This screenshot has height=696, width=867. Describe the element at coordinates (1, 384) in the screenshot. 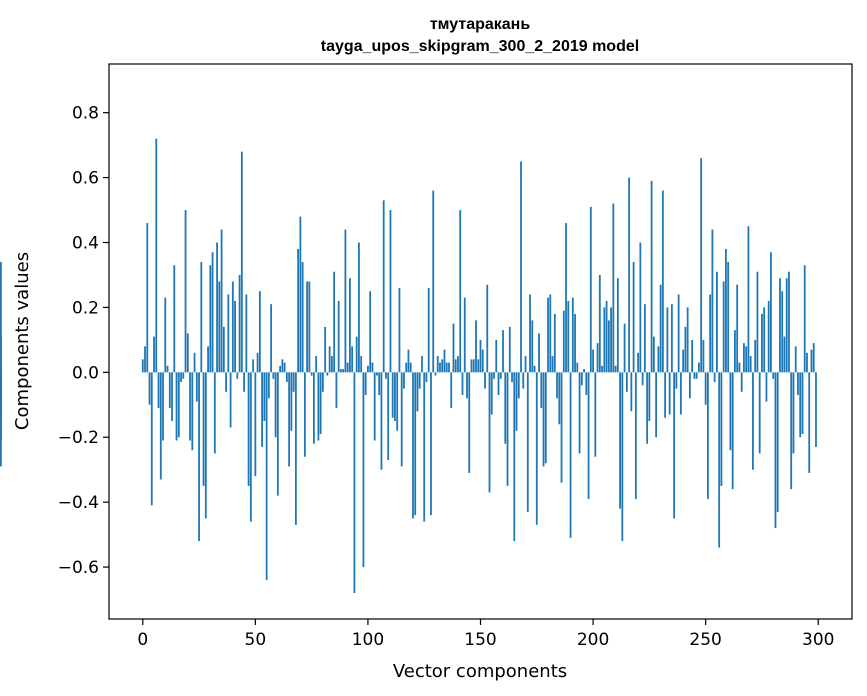

I see `bar-undefined` at that location.